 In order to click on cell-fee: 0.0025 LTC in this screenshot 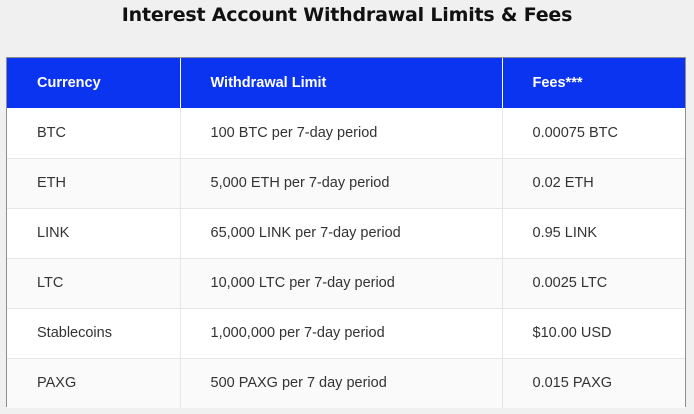, I will do `click(593, 282)`.